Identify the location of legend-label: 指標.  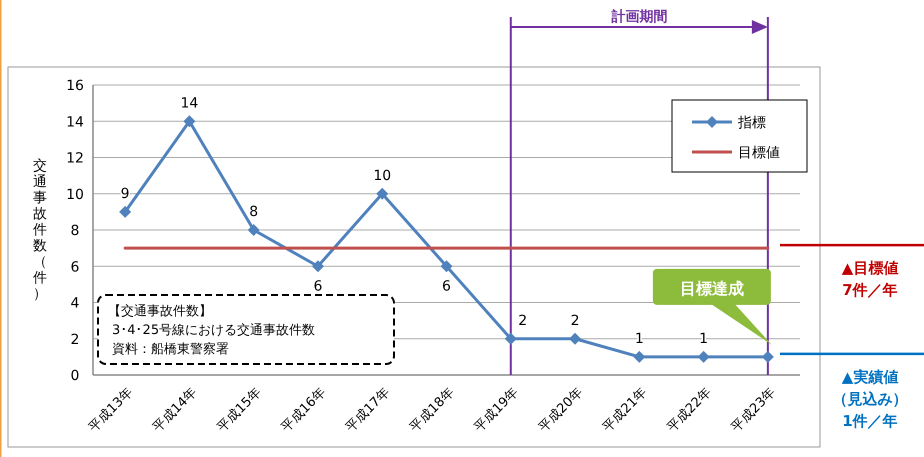
(751, 123).